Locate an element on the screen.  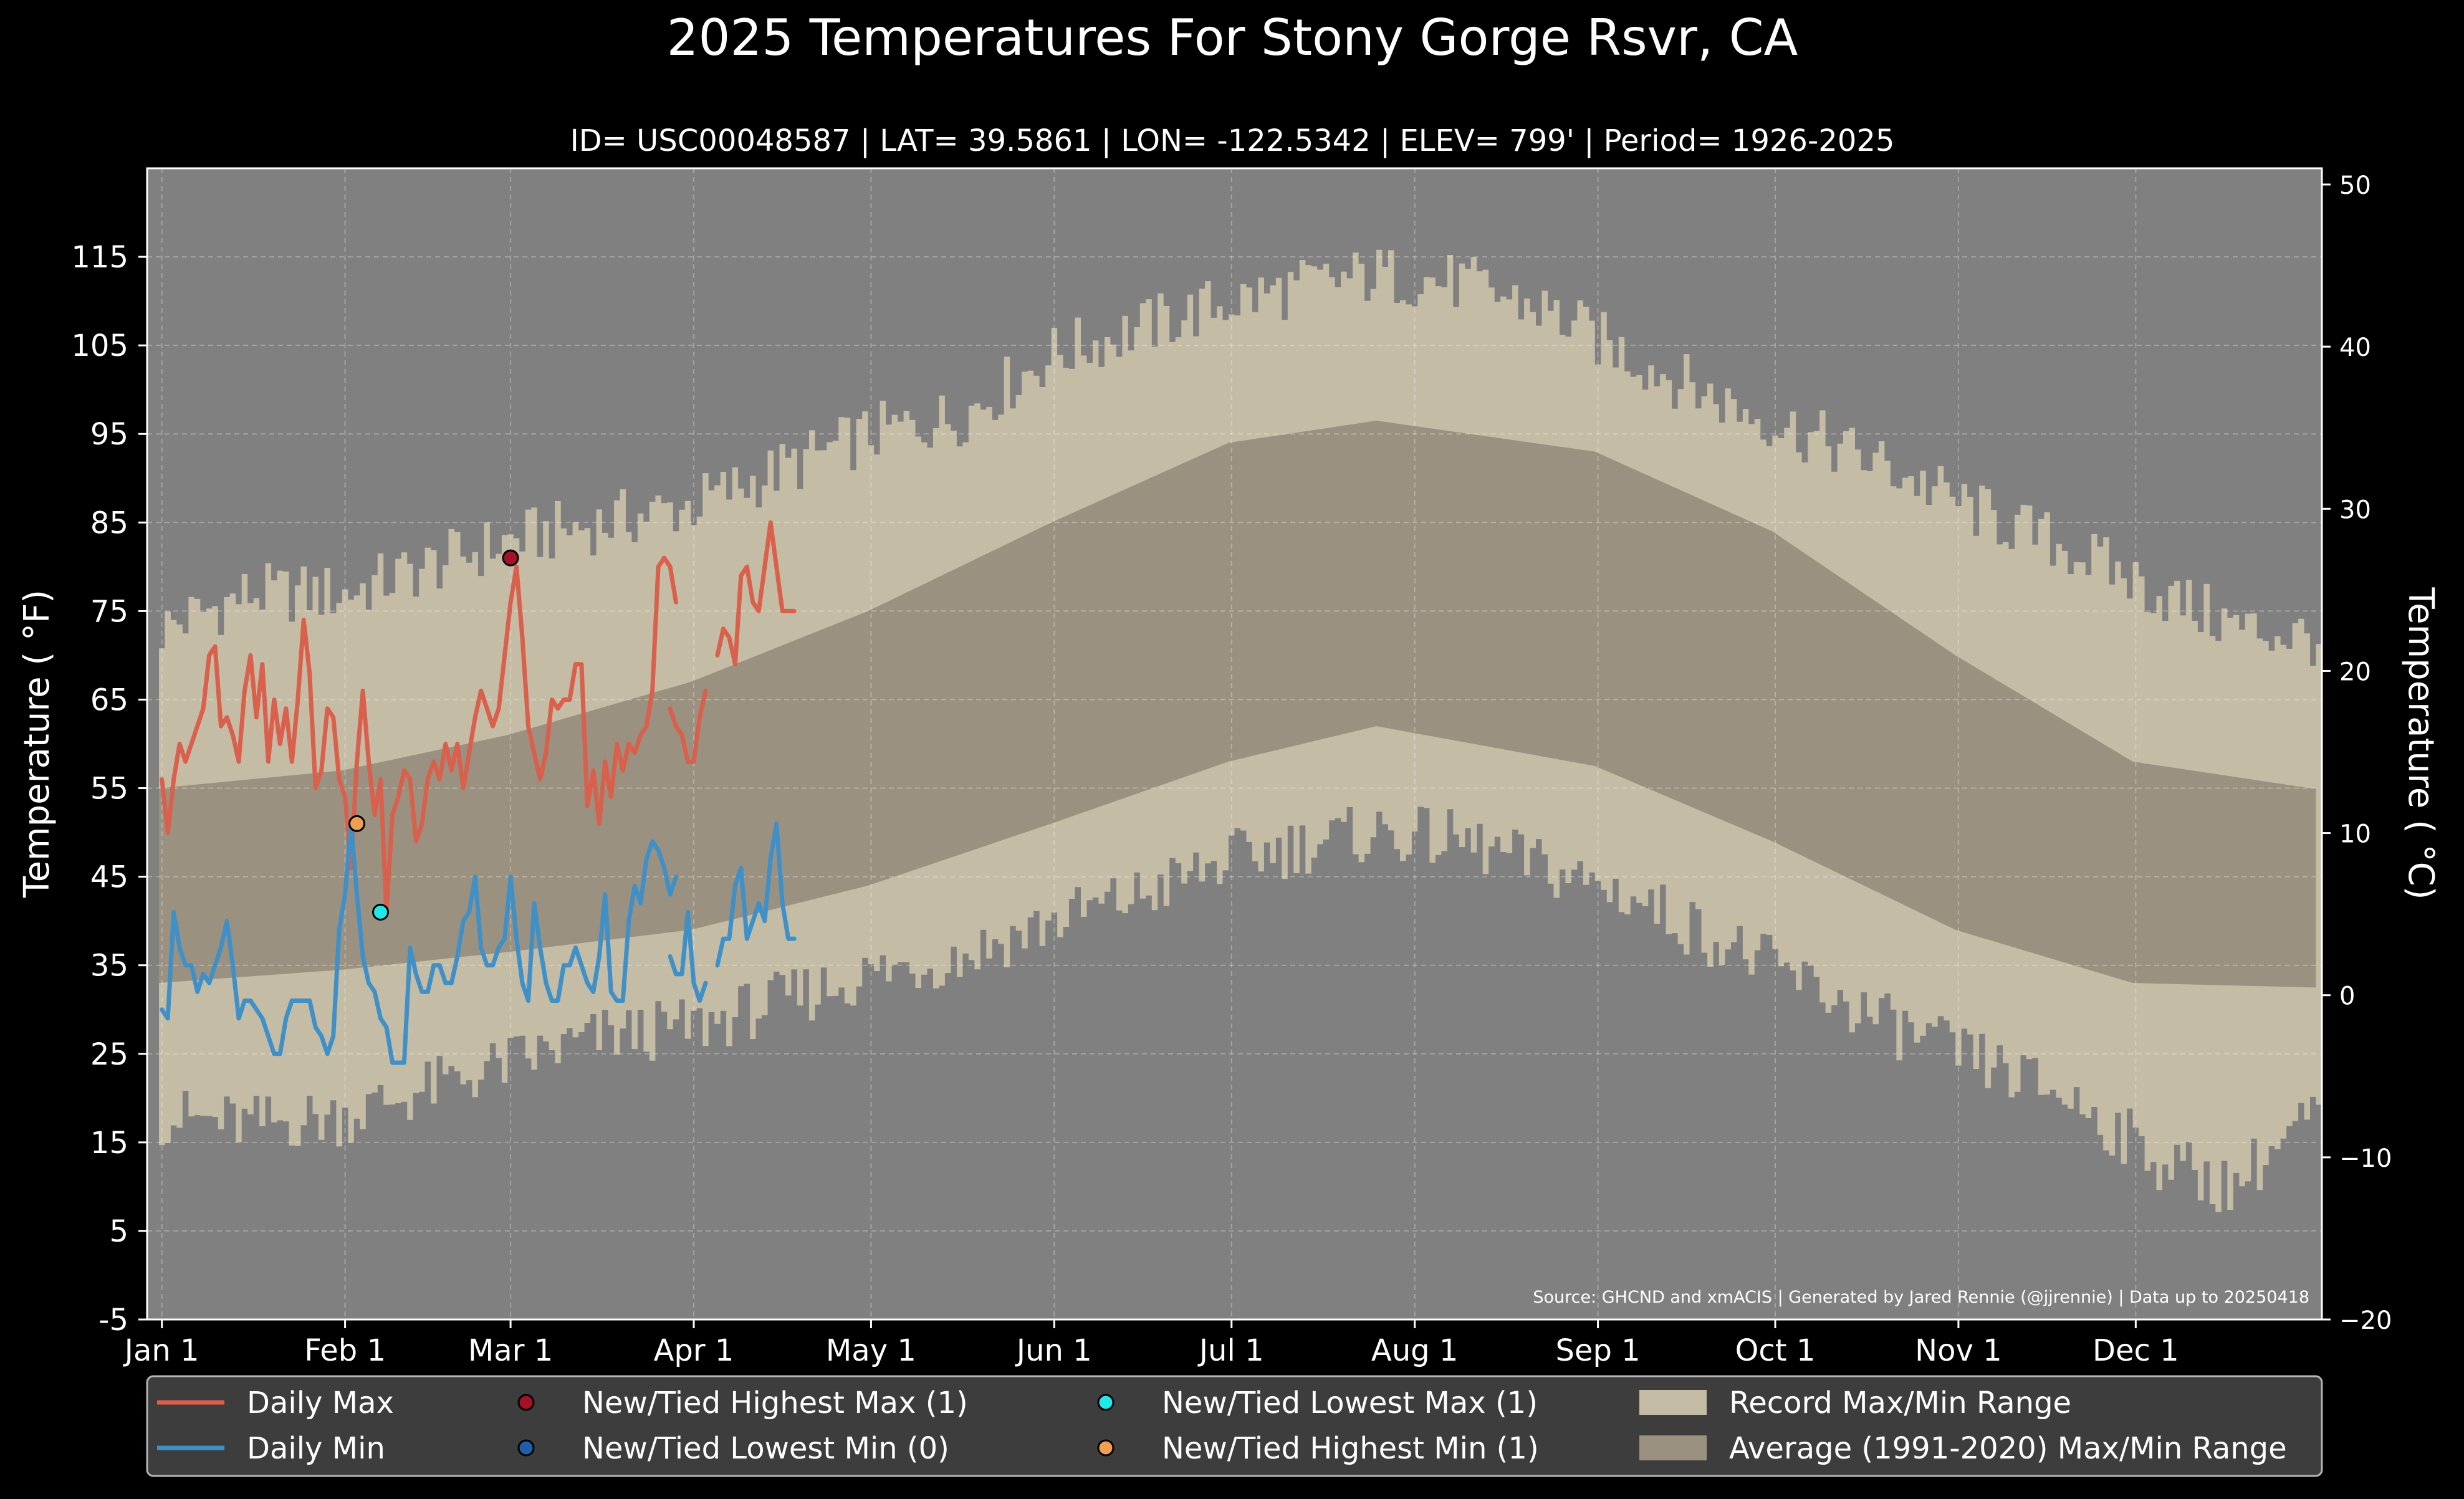
legend-label: Record Max/Min Range is located at coordinates (1900, 1403).